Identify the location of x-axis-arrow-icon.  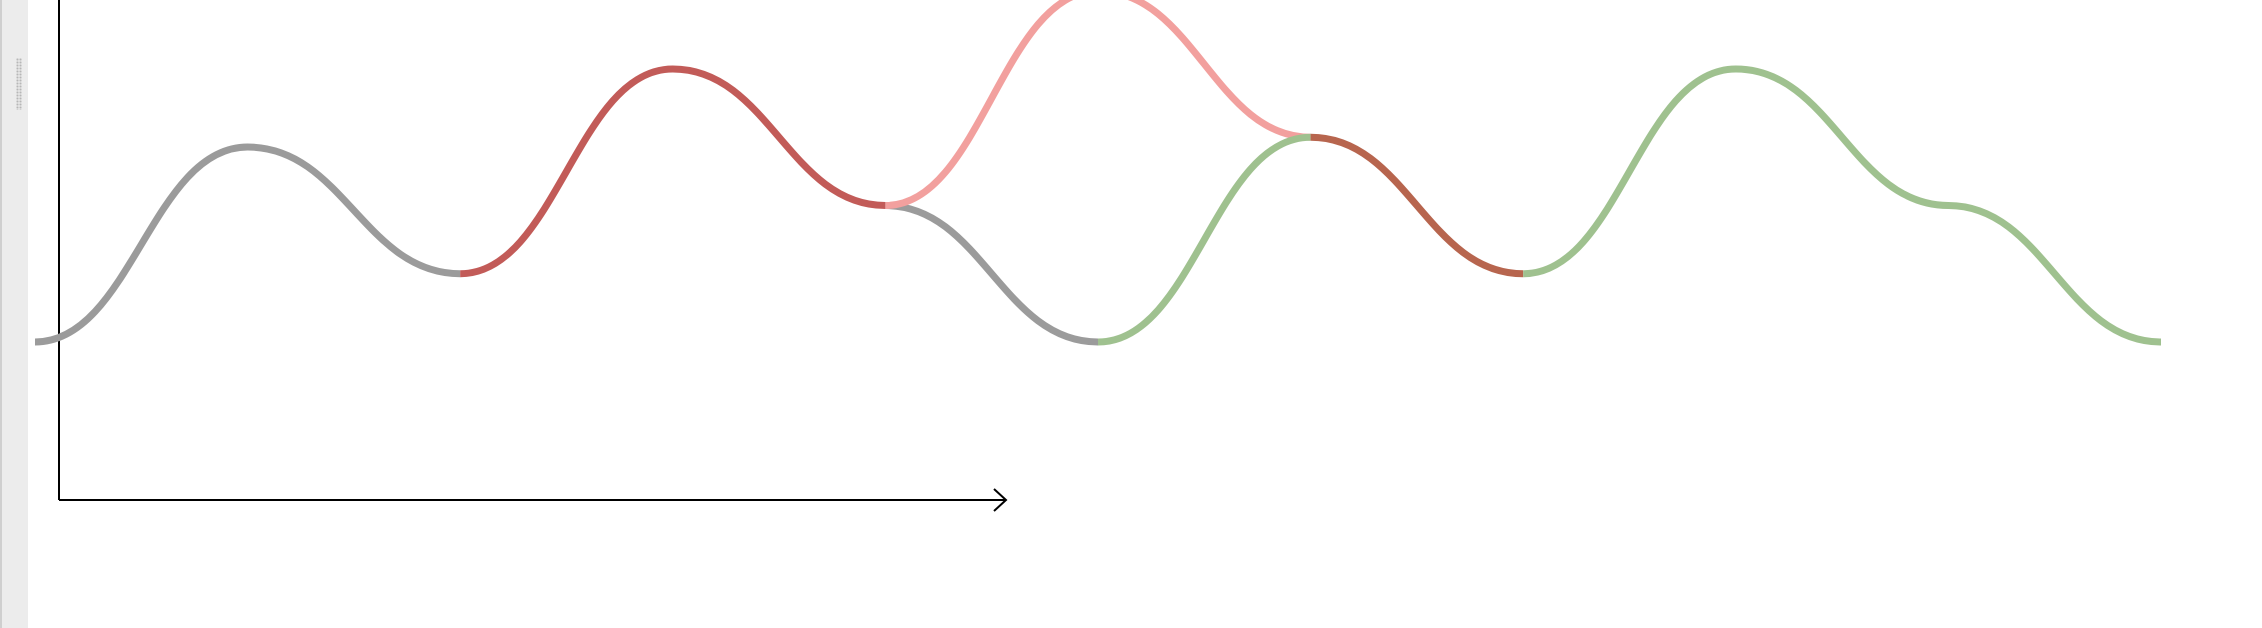
(1000, 500).